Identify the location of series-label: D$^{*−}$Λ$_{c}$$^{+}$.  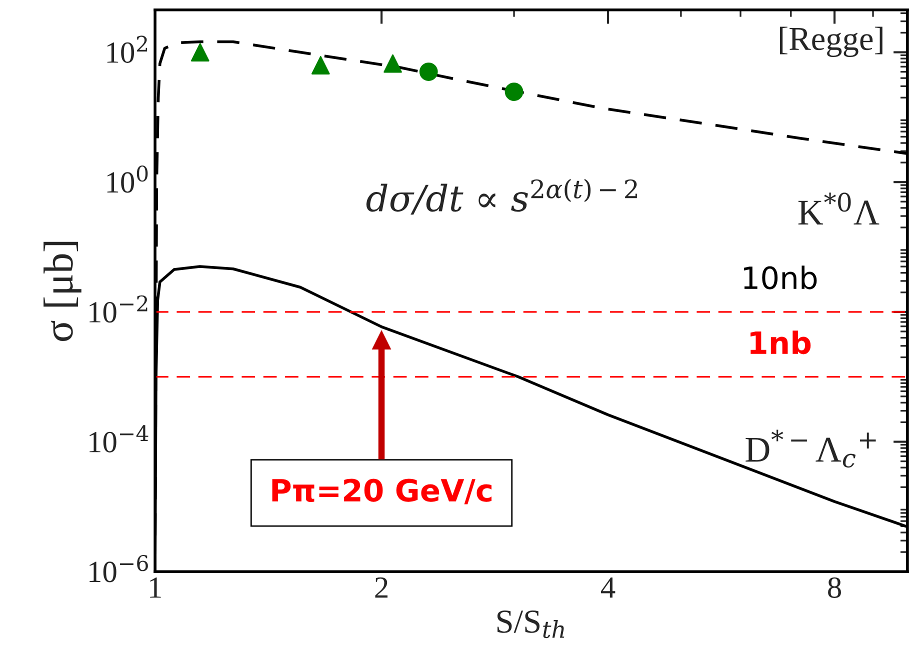
(811, 449).